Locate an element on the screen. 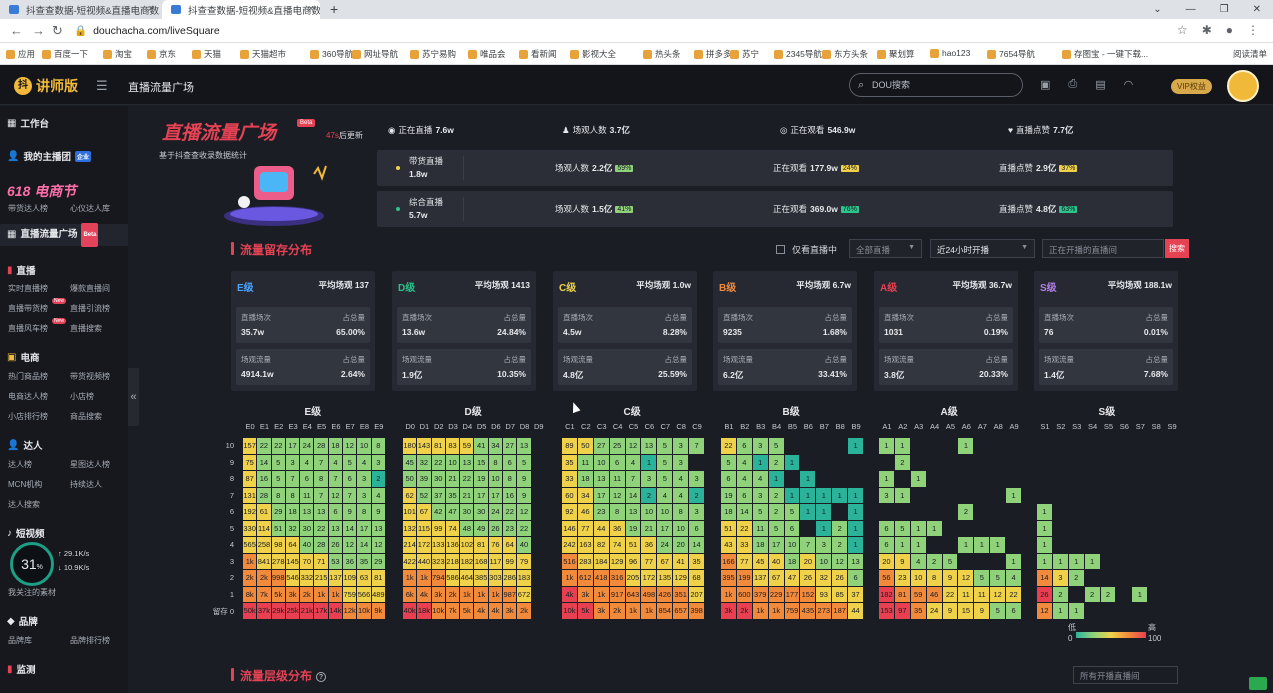 This screenshot has height=693, width=1273. bookmark-item: 天猫 is located at coordinates (206, 54).